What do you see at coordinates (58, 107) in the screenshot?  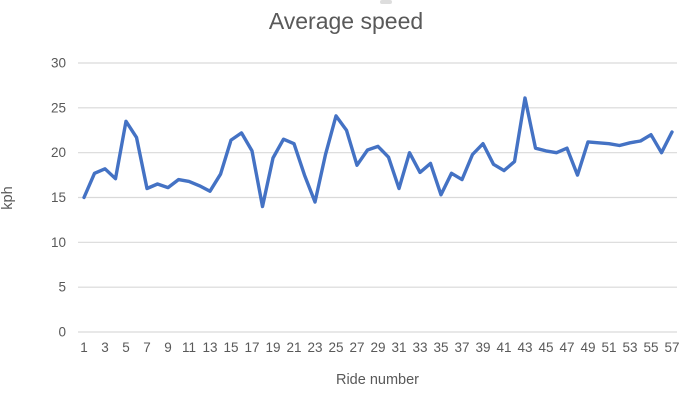 I see `y-tick-label: 25` at bounding box center [58, 107].